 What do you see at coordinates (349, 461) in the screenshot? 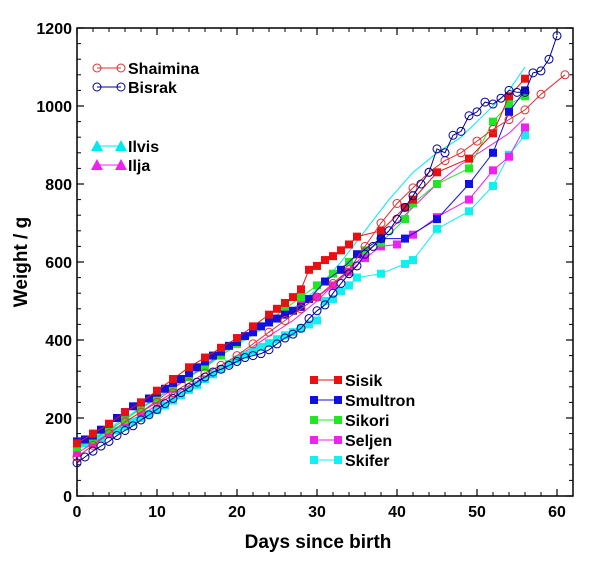
I see `legend-entry-skifer: Skifer` at bounding box center [349, 461].